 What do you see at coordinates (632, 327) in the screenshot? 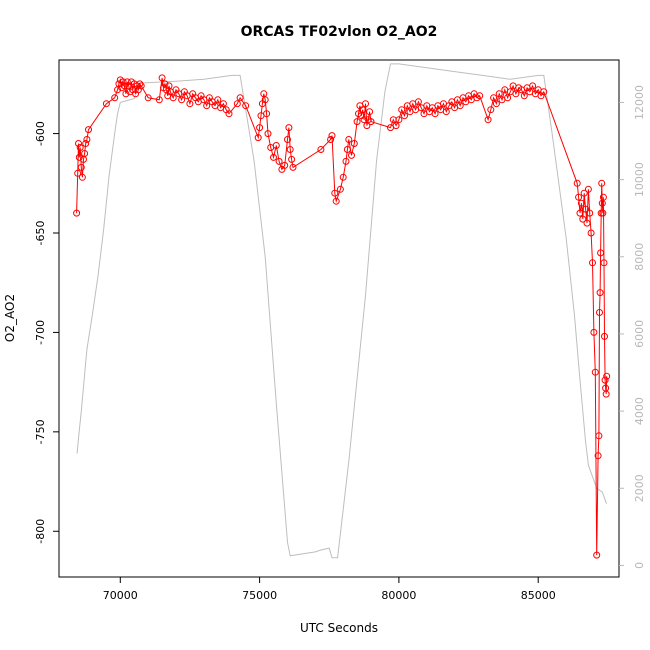
I see `y2-axis: 0 2000 4000 6000 8000 10000 12000` at bounding box center [632, 327].